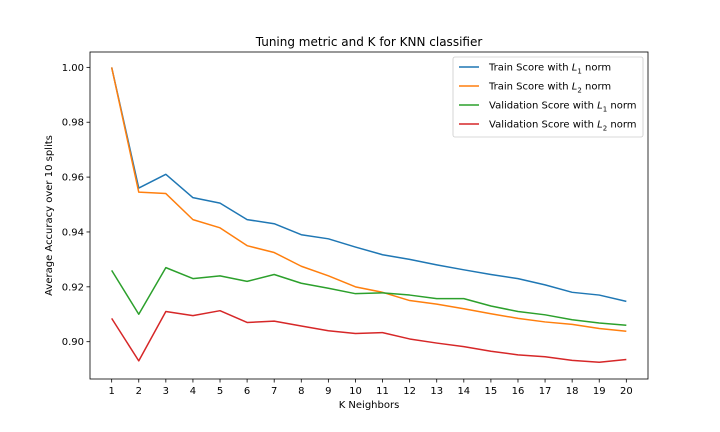  What do you see at coordinates (626, 391) in the screenshot?
I see `x-tick-label: 20` at bounding box center [626, 391].